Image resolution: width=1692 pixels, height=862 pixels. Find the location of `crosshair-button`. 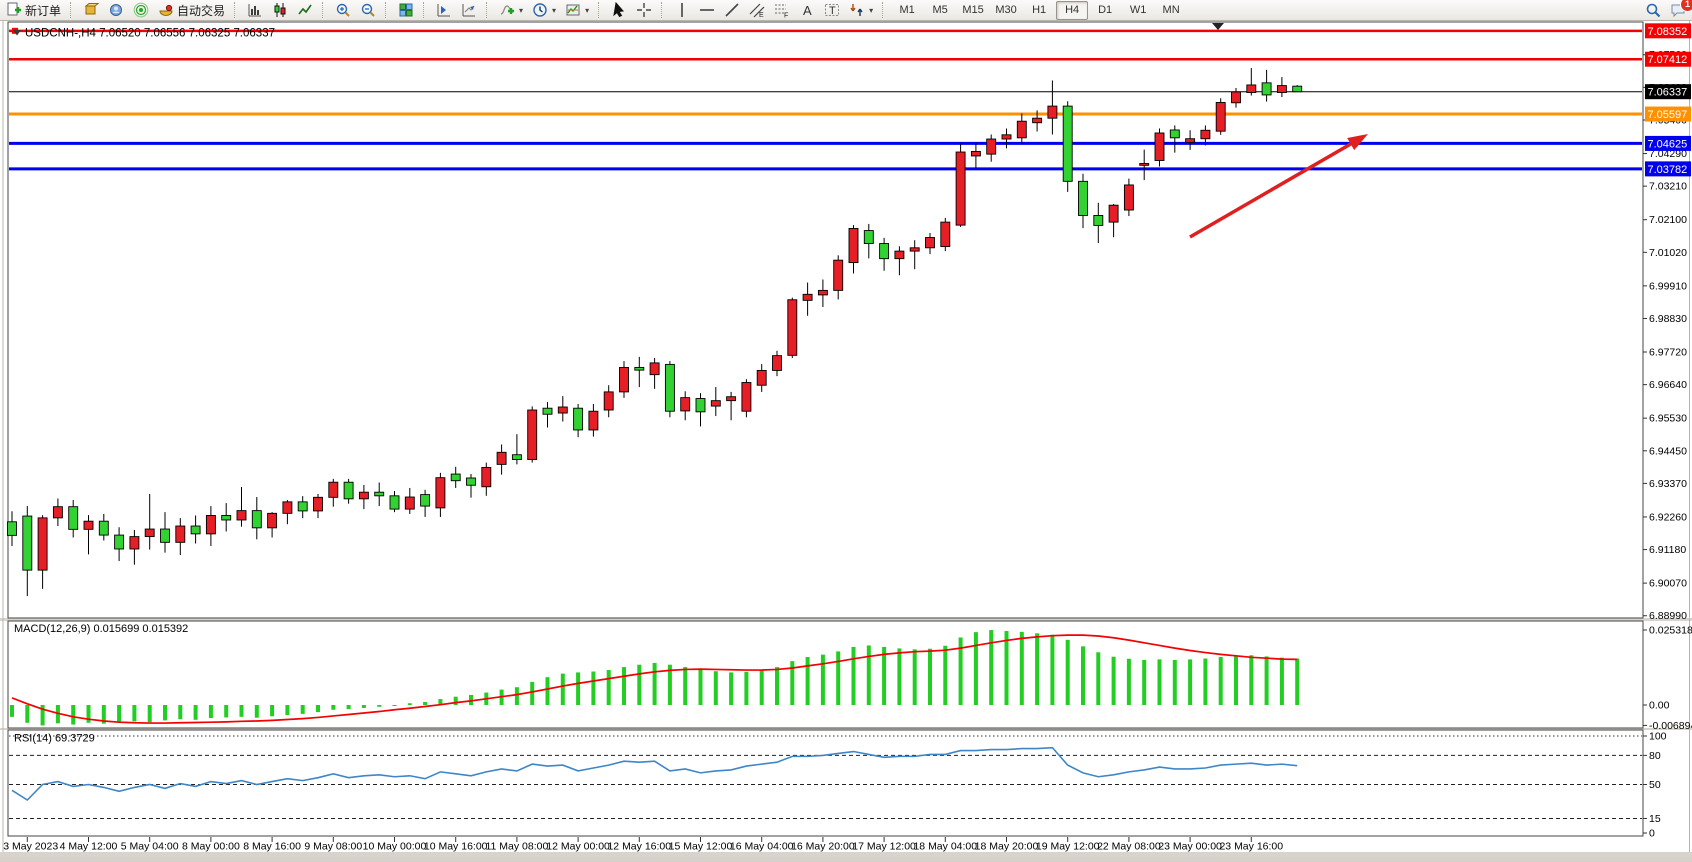

crosshair-button is located at coordinates (644, 10).